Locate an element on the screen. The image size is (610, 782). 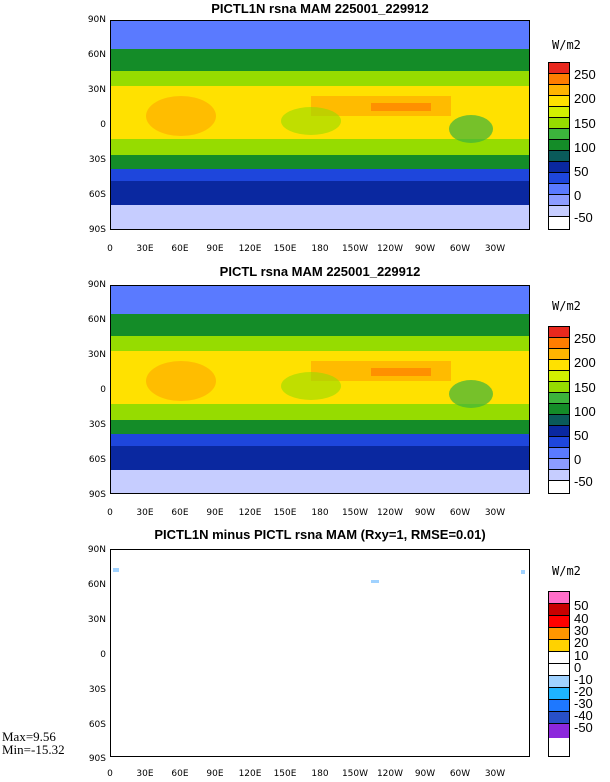
colorbar-label: -30 is located at coordinates (583, 703).